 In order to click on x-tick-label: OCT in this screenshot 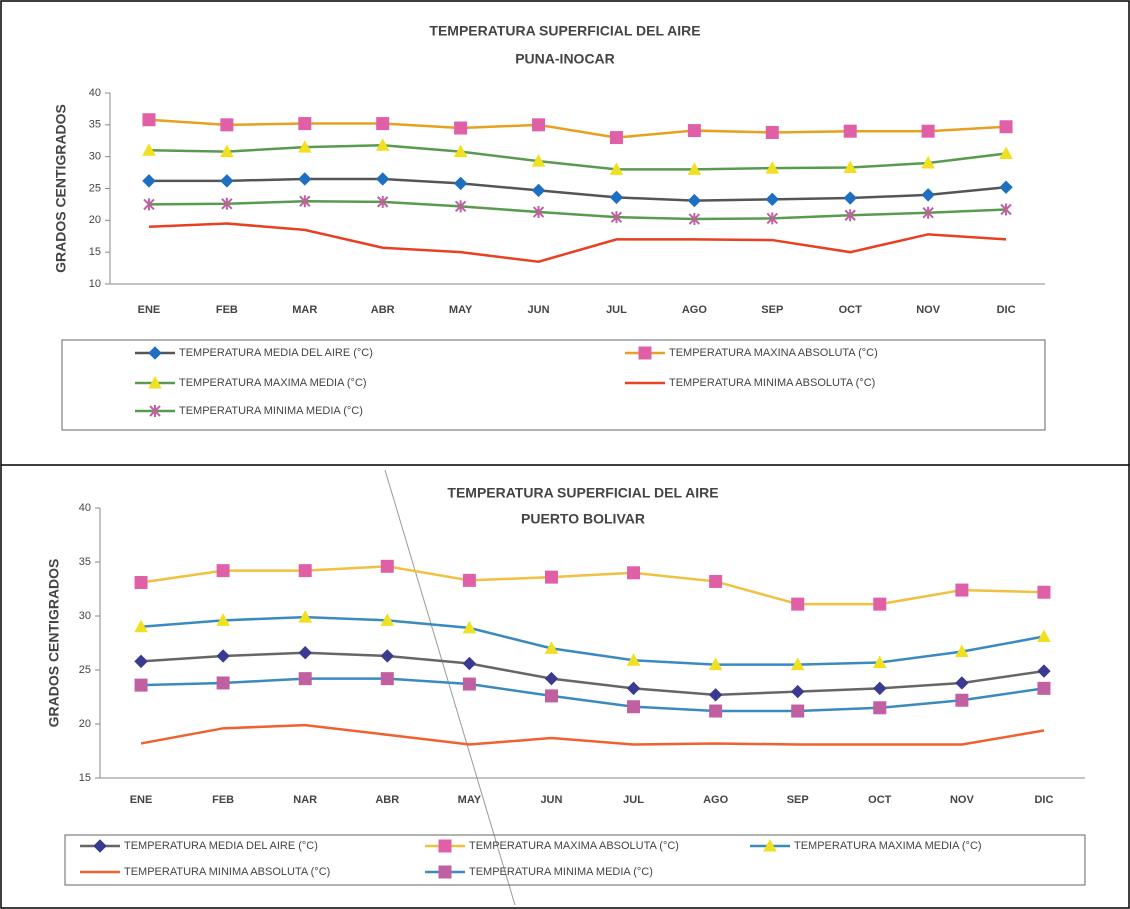, I will do `click(880, 800)`.